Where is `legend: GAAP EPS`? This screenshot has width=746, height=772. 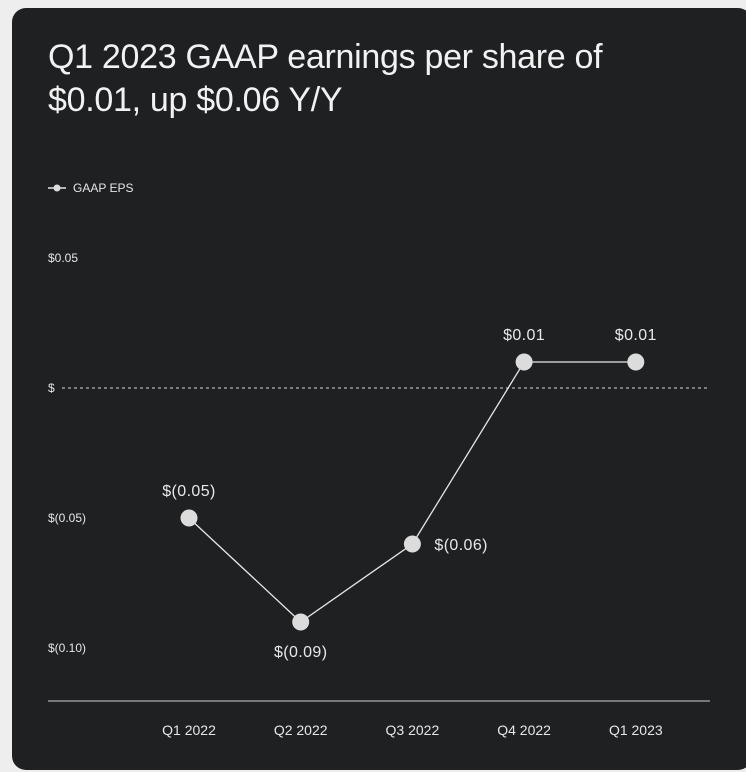 legend: GAAP EPS is located at coordinates (90, 188).